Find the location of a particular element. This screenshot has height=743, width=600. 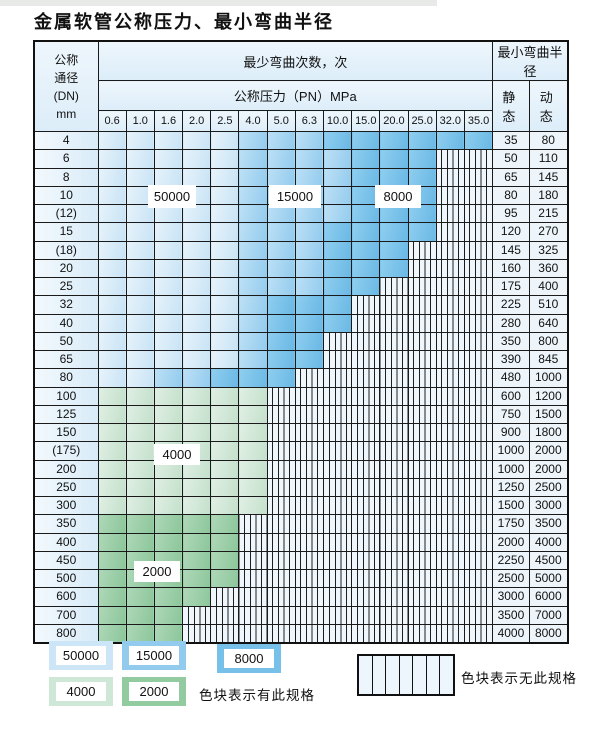

table-row: 800 4000 8000 is located at coordinates (301, 633).